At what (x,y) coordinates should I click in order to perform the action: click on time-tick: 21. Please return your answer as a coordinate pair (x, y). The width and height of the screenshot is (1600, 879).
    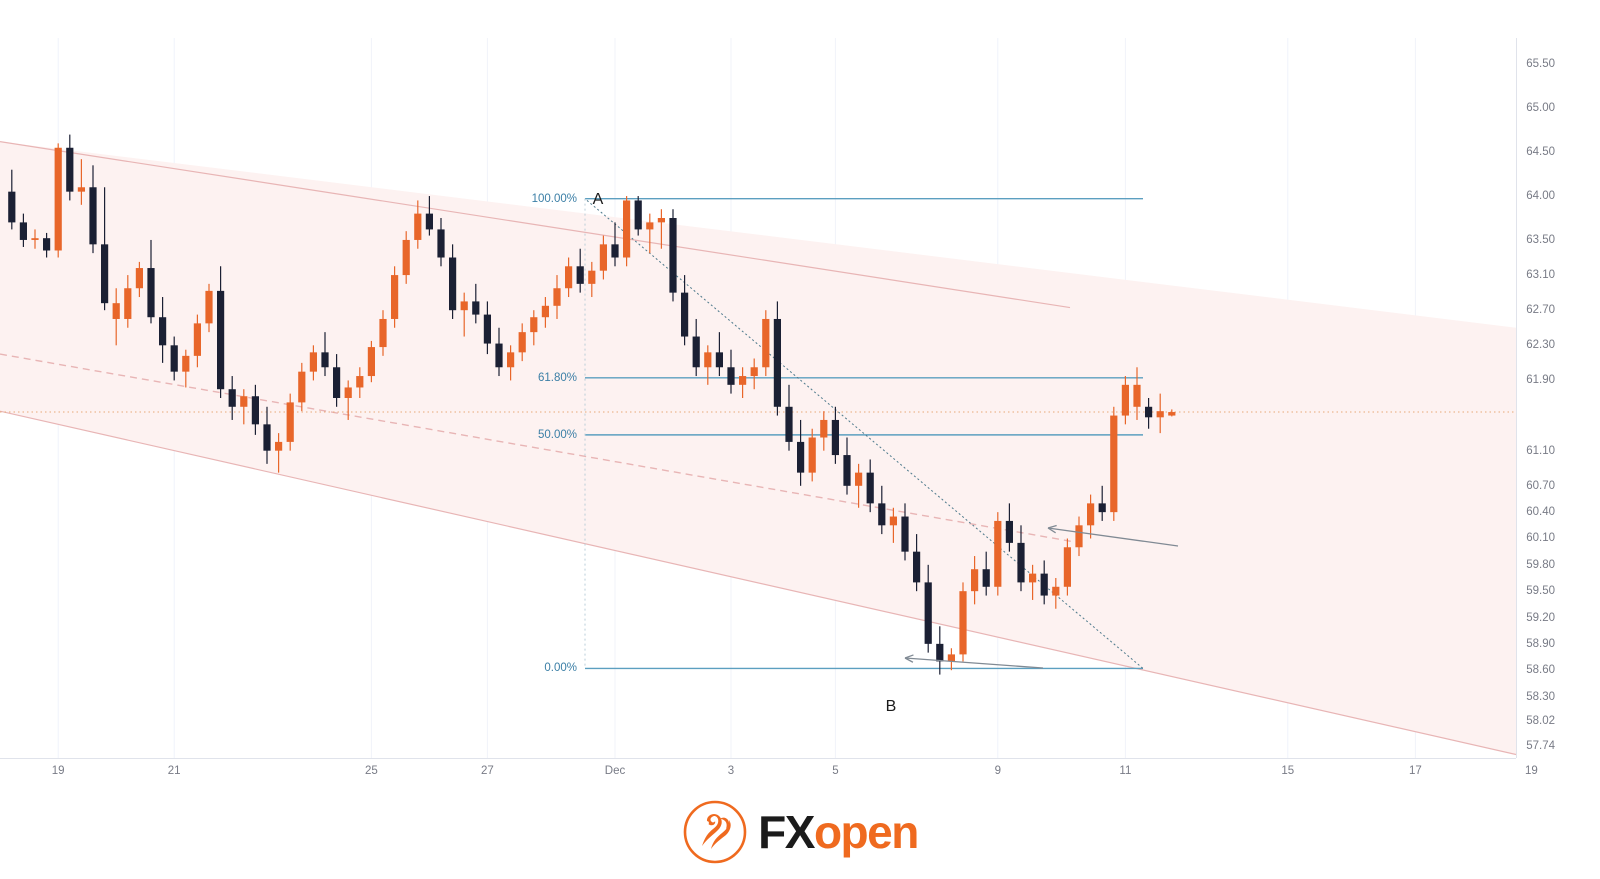
    Looking at the image, I should click on (174, 771).